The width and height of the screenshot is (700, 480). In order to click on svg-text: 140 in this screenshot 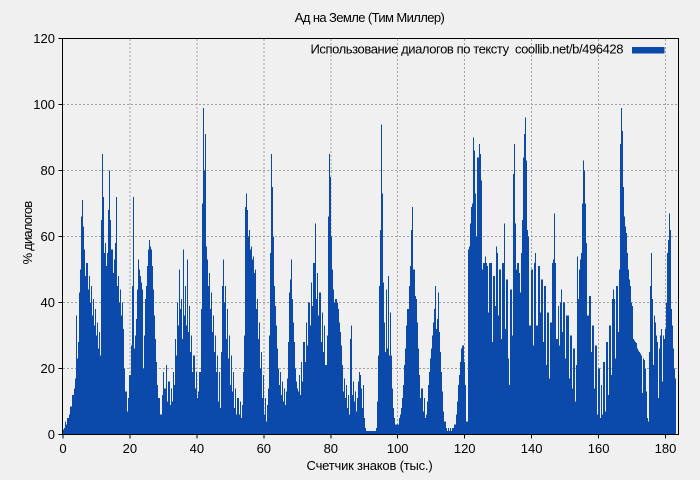, I will do `click(532, 448)`.